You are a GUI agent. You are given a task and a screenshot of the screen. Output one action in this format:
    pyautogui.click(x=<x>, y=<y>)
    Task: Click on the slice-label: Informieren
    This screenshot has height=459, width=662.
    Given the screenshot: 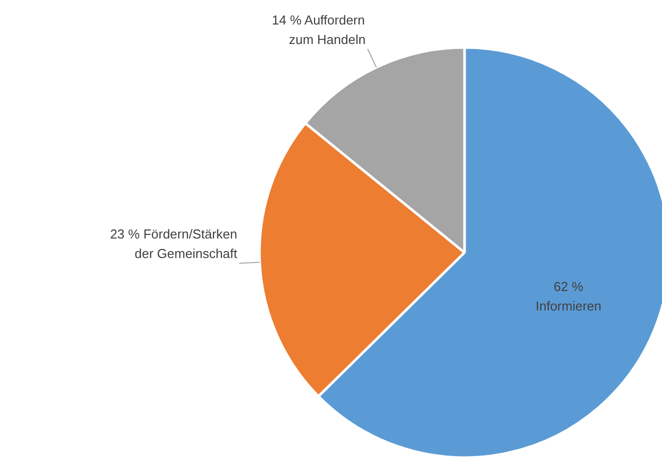 What is the action you would take?
    pyautogui.click(x=569, y=306)
    